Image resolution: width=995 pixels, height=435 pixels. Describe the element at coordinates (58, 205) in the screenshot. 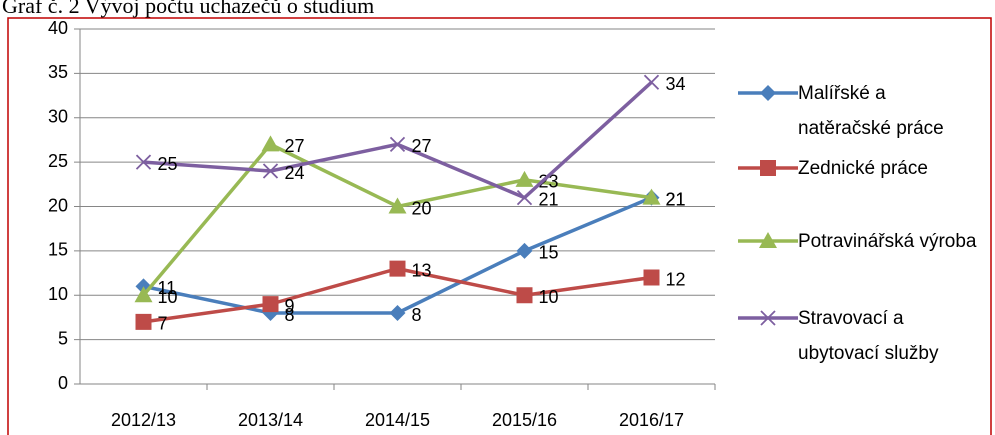

I see `y-tick-label: 20` at that location.